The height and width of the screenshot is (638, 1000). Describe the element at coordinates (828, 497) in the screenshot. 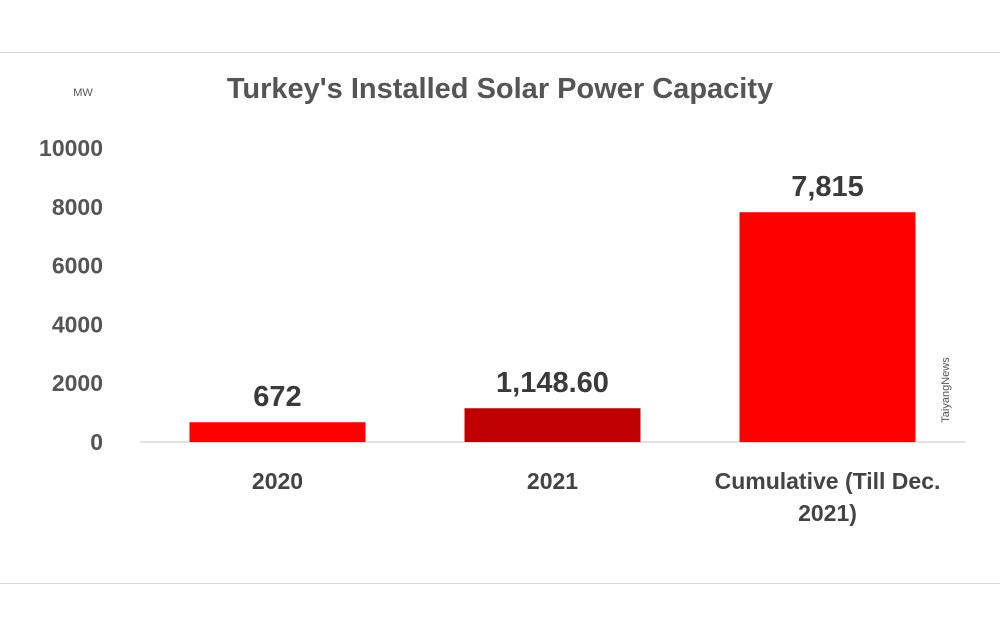

I see `x-category-label: Cumulative (Till Dec. 2021)` at that location.